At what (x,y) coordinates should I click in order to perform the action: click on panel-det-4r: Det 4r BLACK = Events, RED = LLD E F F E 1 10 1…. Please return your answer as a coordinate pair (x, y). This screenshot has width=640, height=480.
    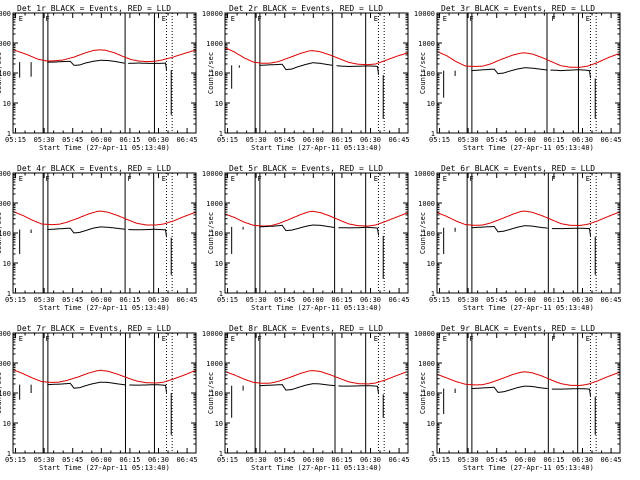
    Looking at the image, I should click on (99, 238).